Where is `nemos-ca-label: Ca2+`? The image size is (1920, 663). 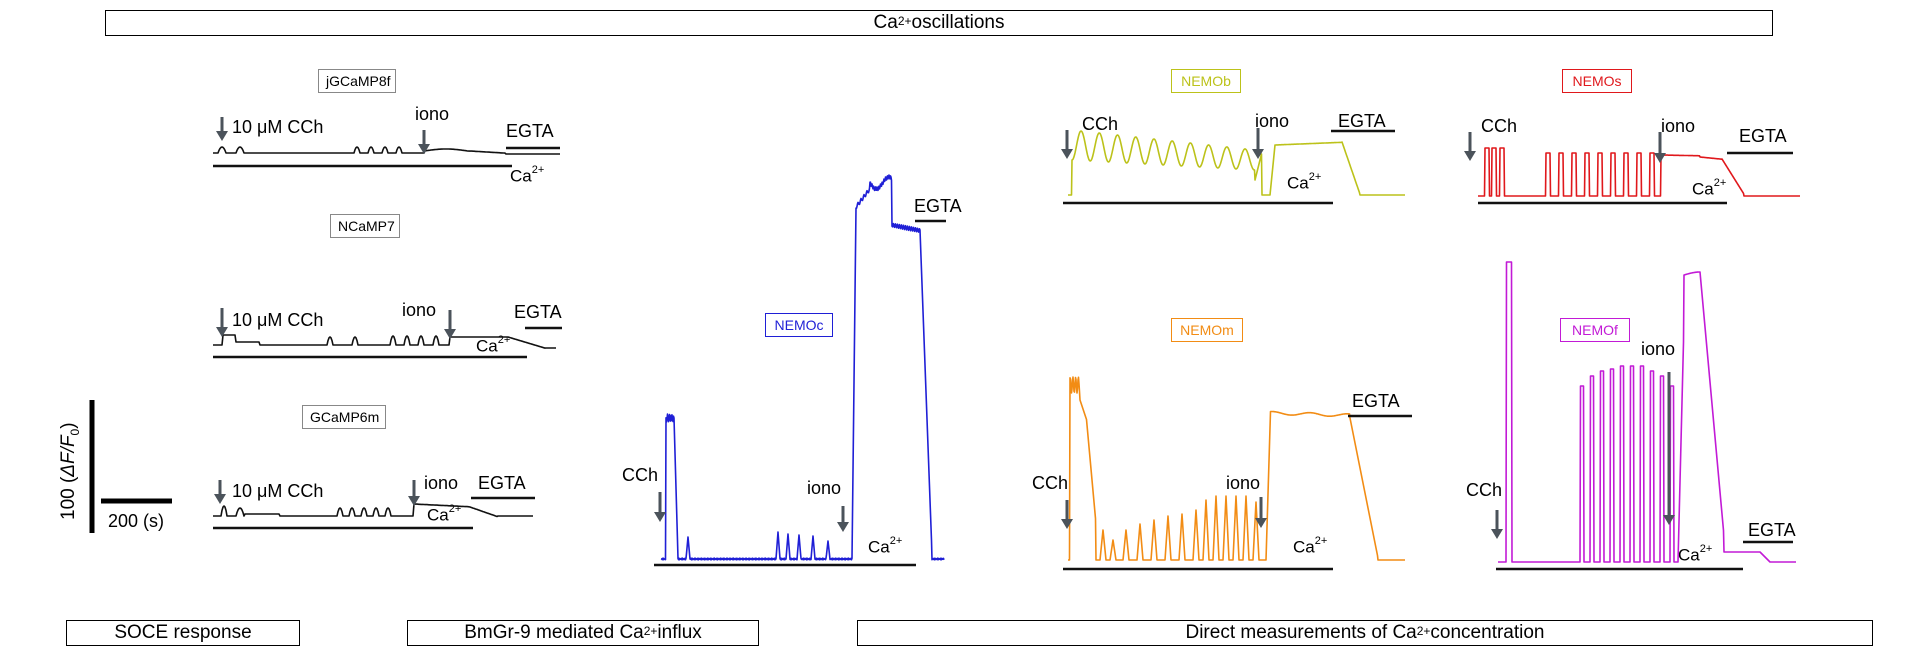 nemos-ca-label: Ca2+ is located at coordinates (1709, 188).